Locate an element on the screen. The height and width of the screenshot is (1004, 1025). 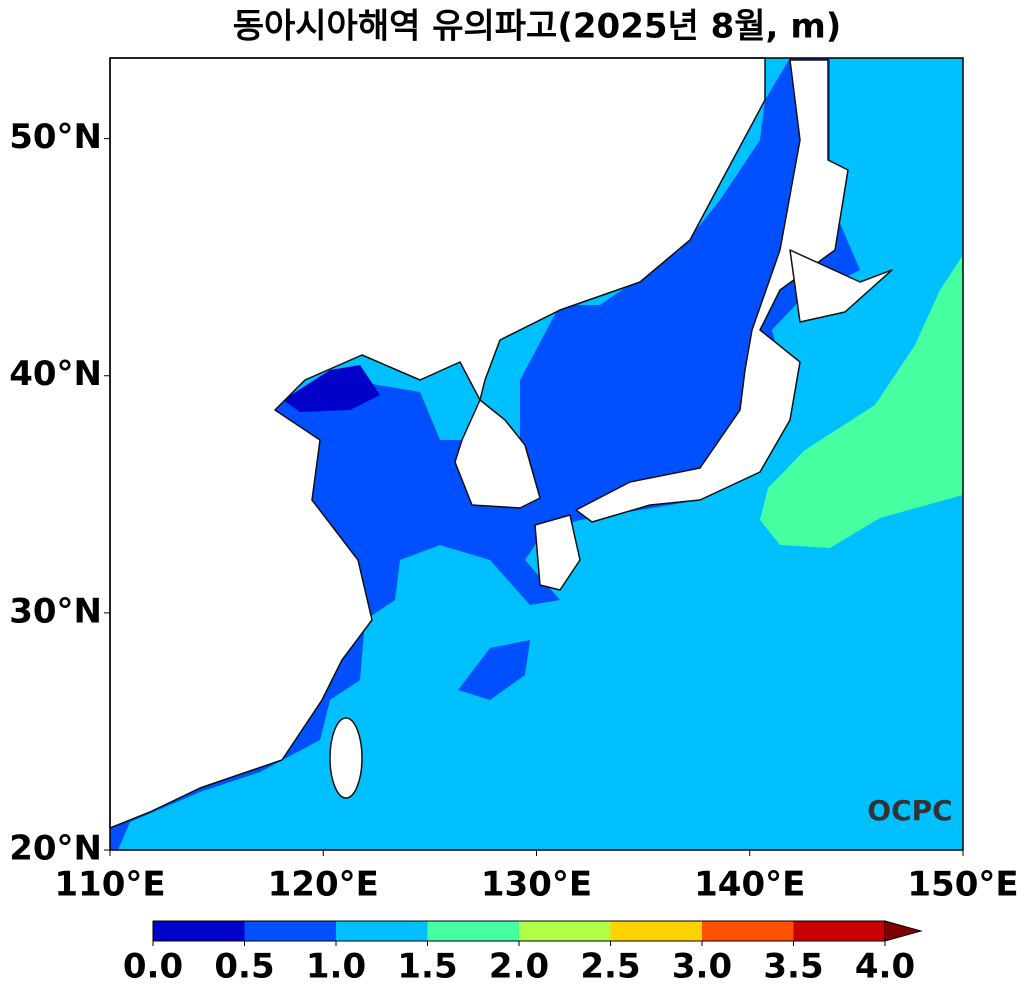
colorbar-tick-label: 0.0 is located at coordinates (153, 967).